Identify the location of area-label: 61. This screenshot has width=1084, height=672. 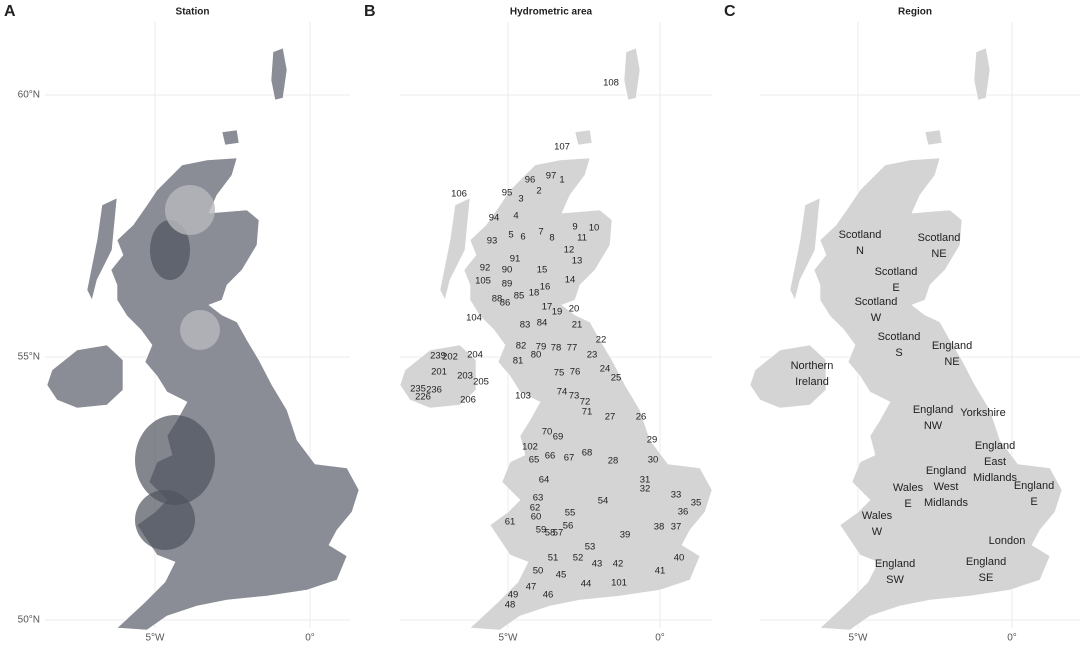
(510, 522).